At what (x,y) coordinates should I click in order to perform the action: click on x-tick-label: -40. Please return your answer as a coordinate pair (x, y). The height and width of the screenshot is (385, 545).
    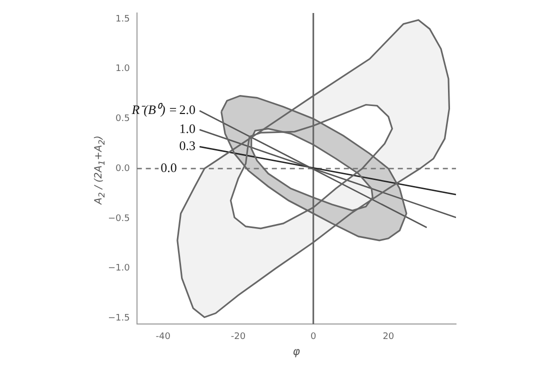
    Looking at the image, I should click on (163, 337).